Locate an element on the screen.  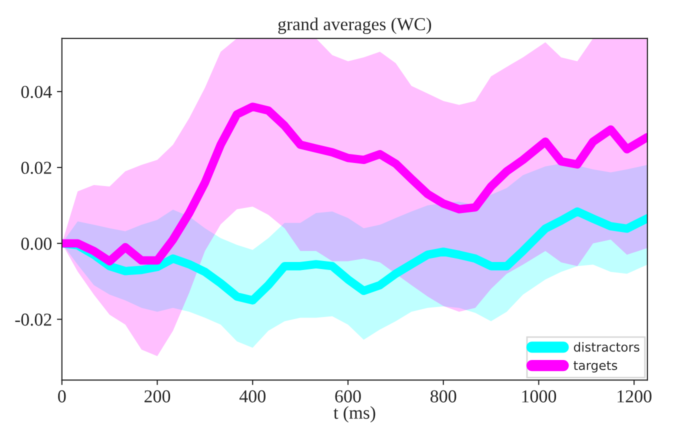
x-tick-label: 1000 is located at coordinates (539, 396).